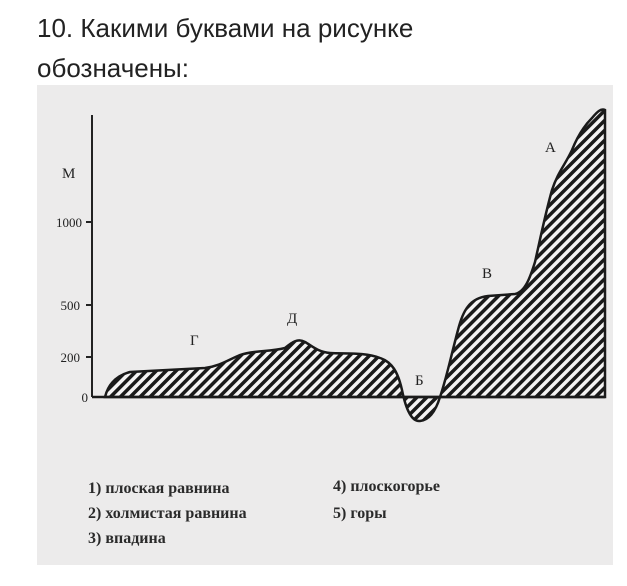  What do you see at coordinates (167, 513) in the screenshot?
I see `option: 2) холмистая равнина` at bounding box center [167, 513].